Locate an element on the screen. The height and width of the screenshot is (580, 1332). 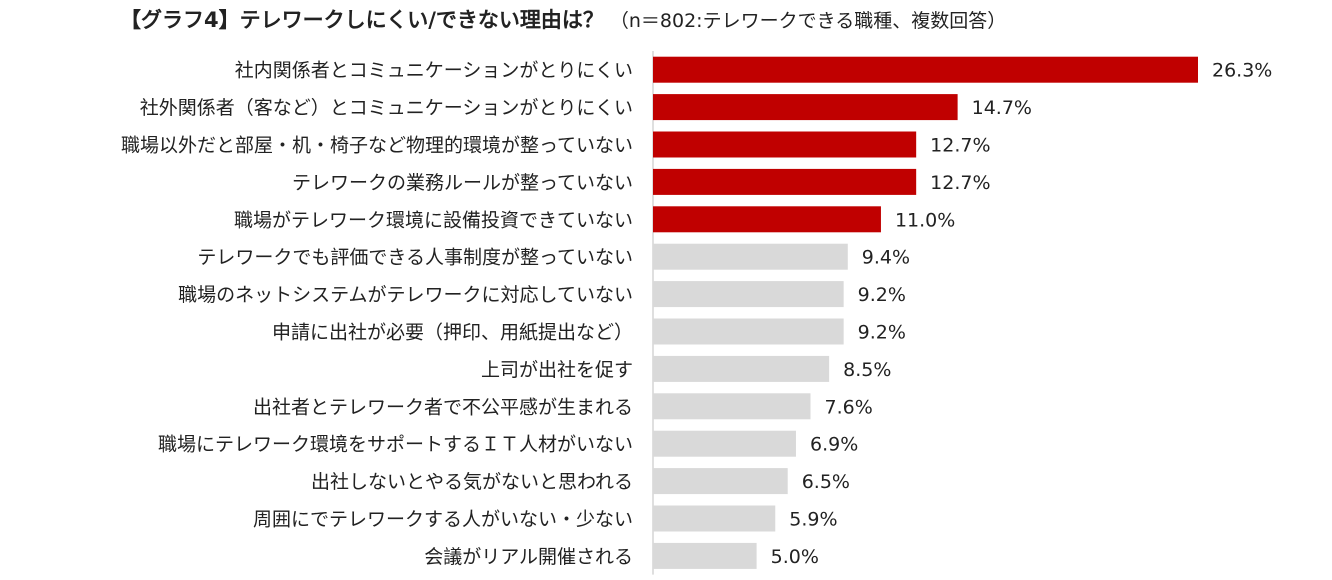
data-label: 11.0% is located at coordinates (925, 220).